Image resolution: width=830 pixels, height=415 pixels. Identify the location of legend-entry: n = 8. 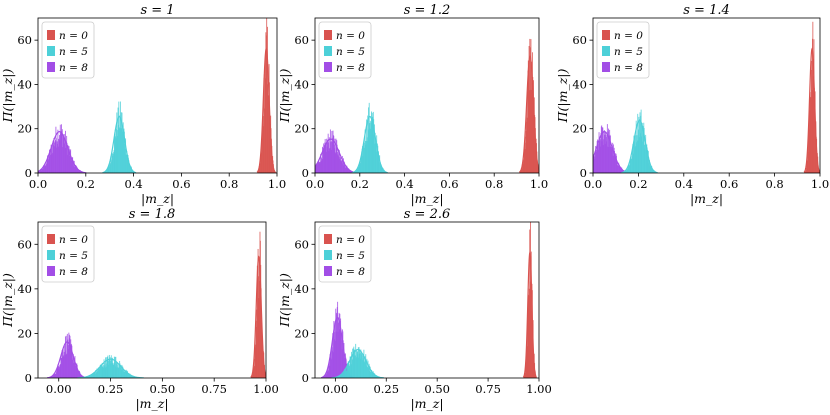
(350, 68).